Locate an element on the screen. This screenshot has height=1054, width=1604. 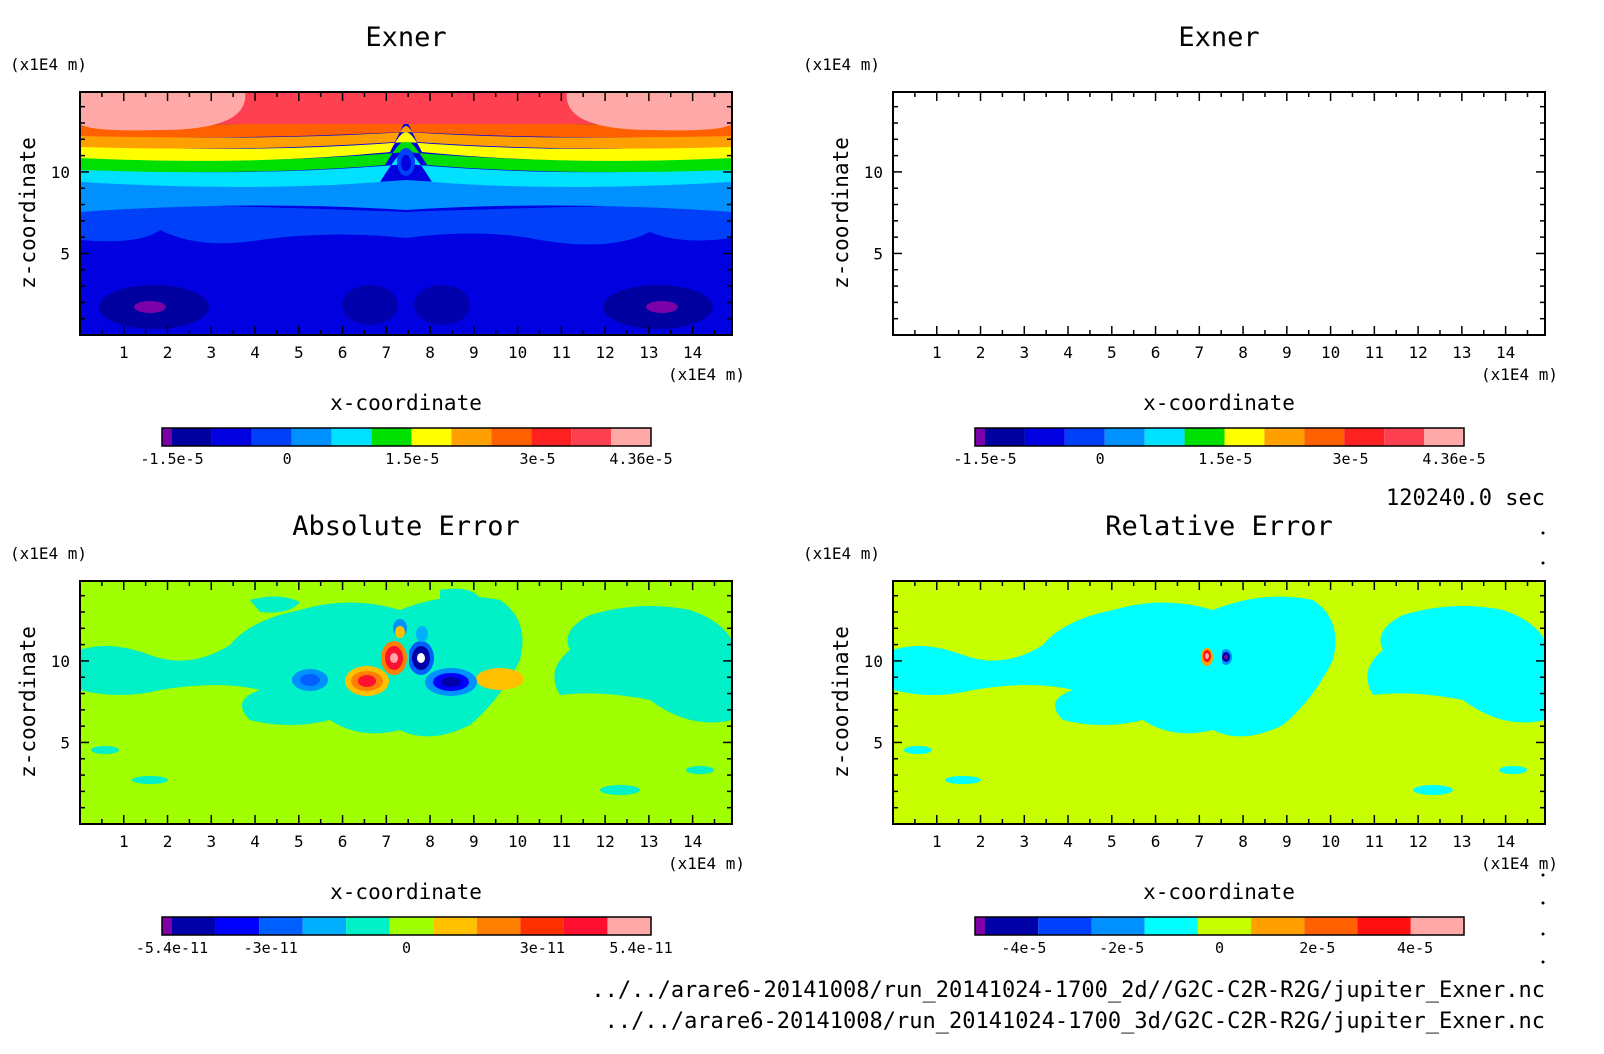
colorbar-label: 5.4e-11 is located at coordinates (640, 948).